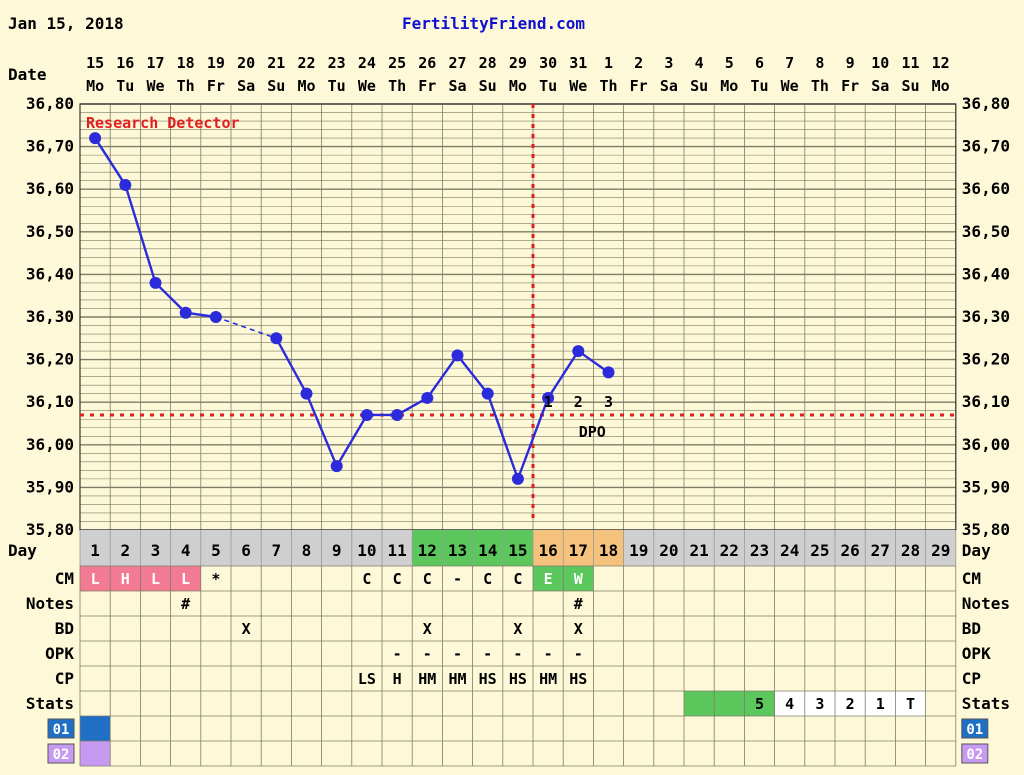 This screenshot has height=775, width=1024. What do you see at coordinates (59, 653) in the screenshot?
I see `row-label-opk: OPK` at bounding box center [59, 653].